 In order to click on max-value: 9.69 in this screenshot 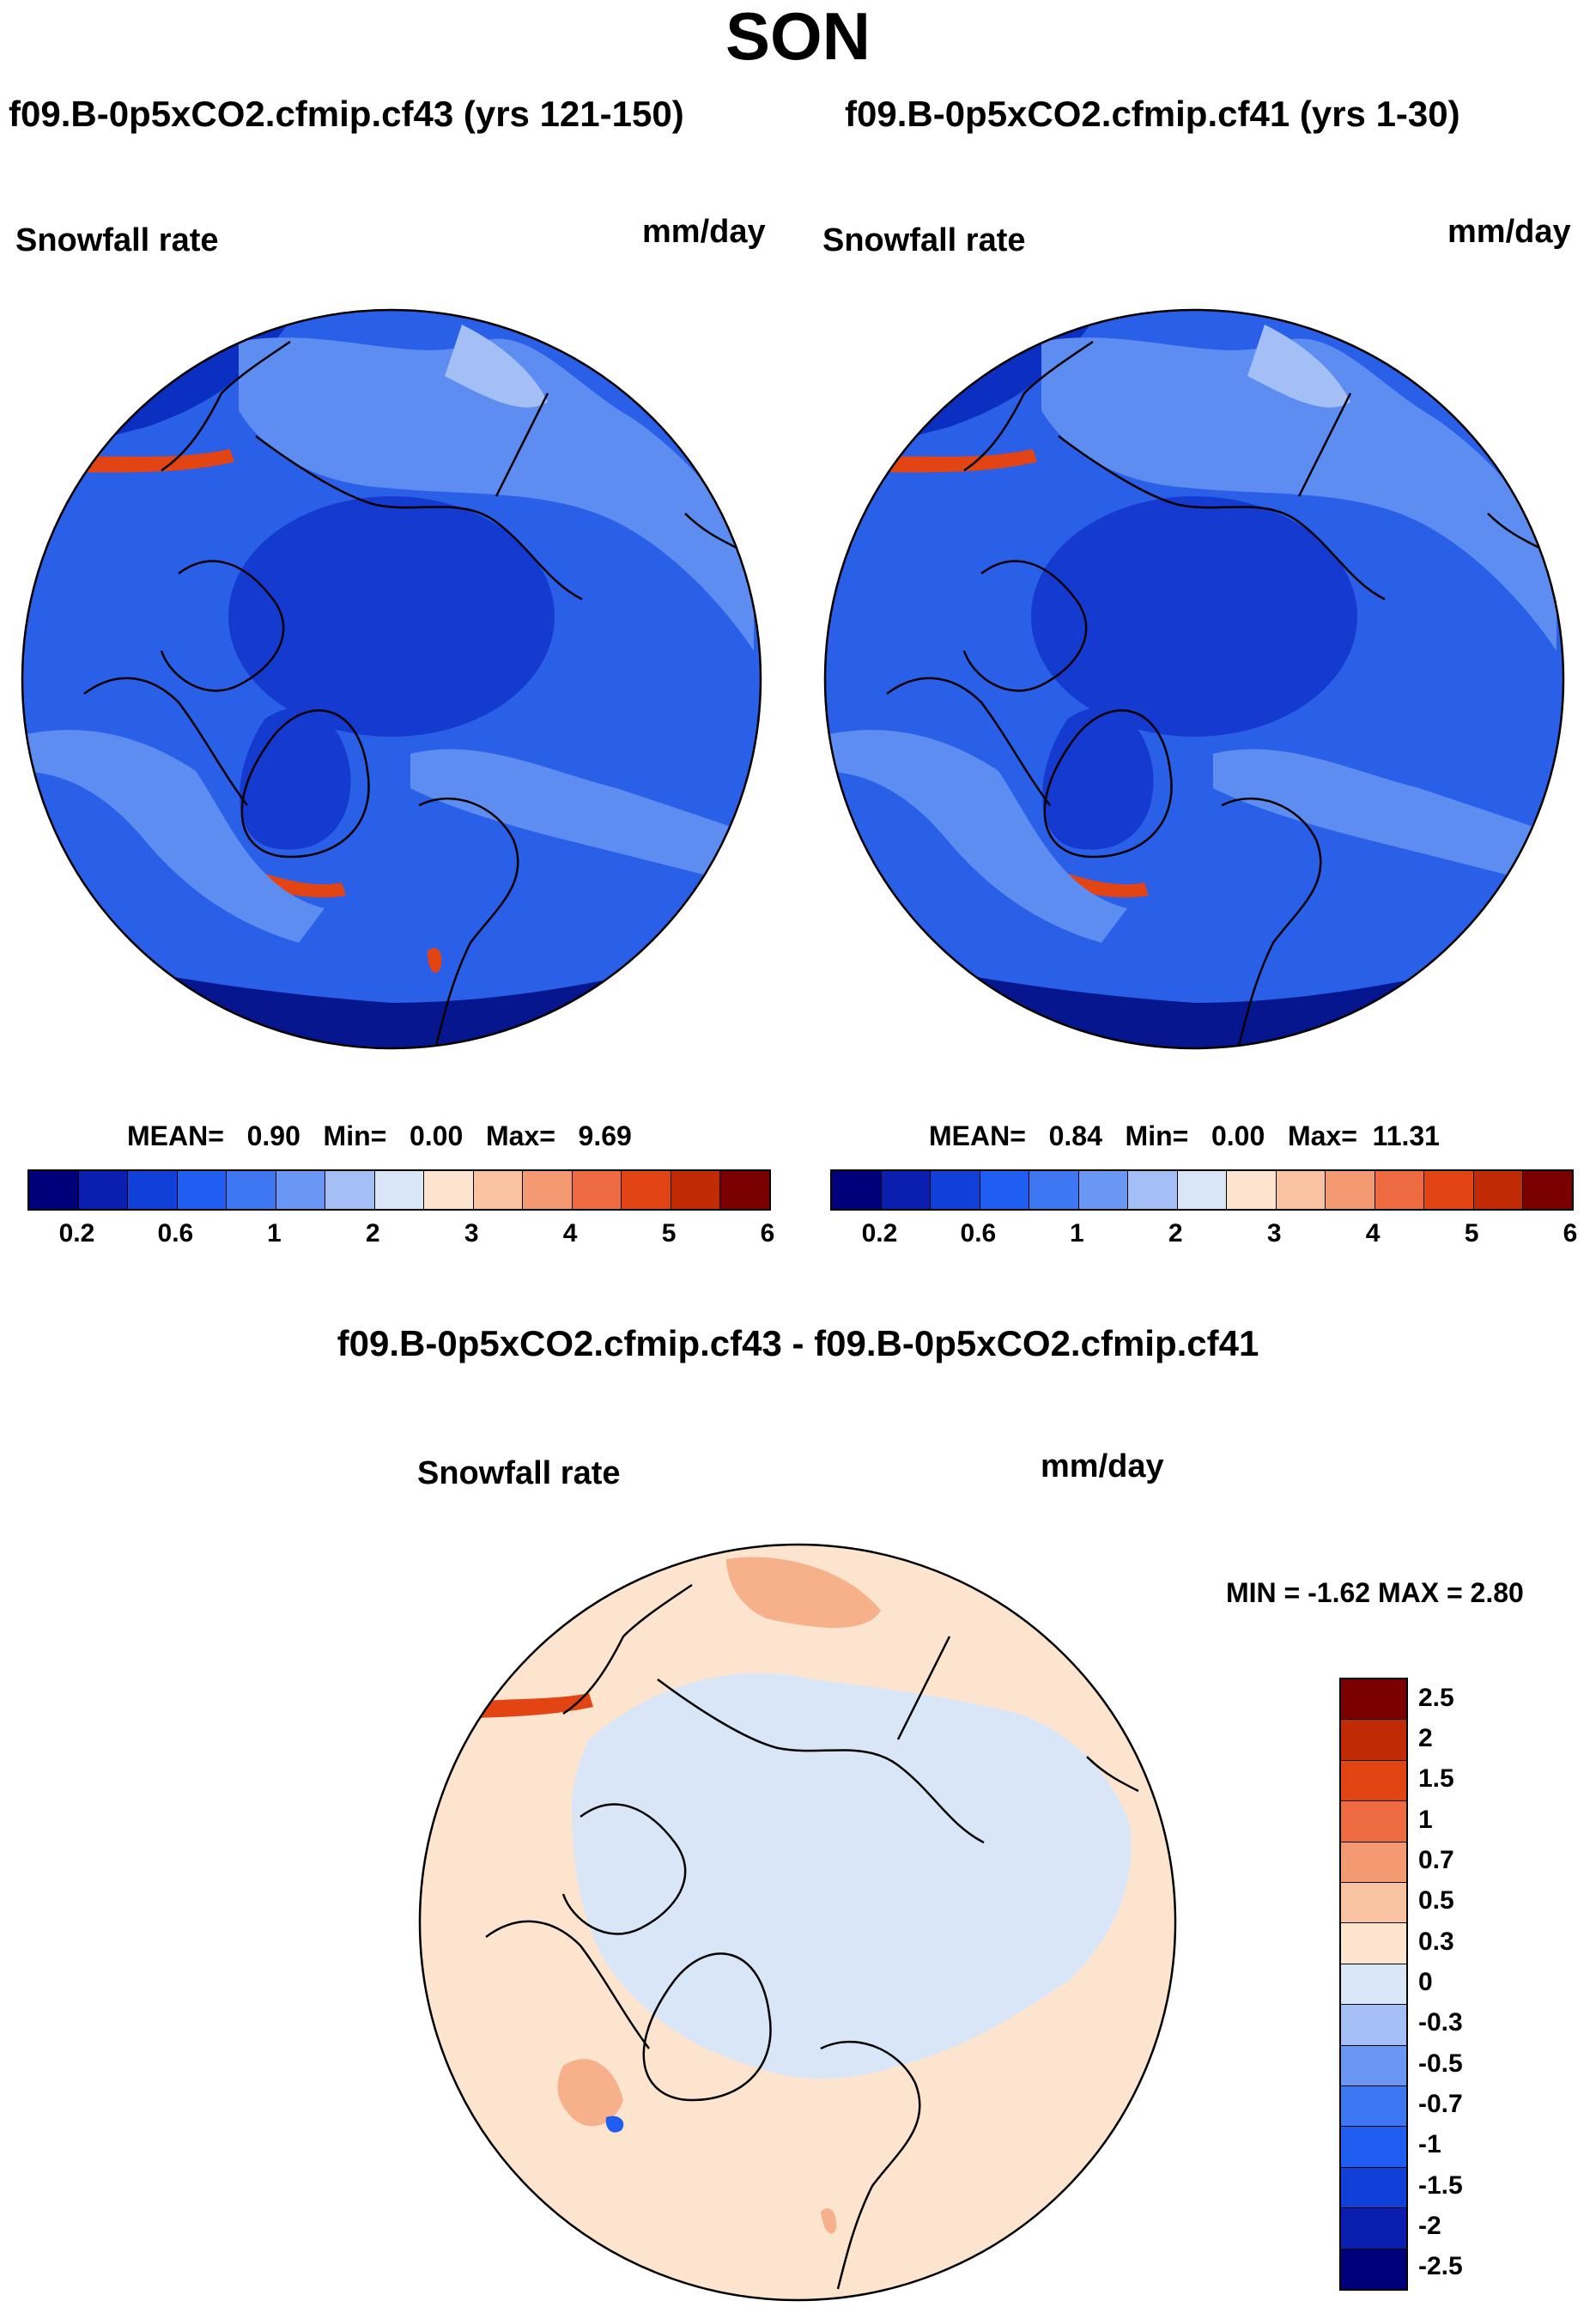, I will do `click(605, 1135)`.